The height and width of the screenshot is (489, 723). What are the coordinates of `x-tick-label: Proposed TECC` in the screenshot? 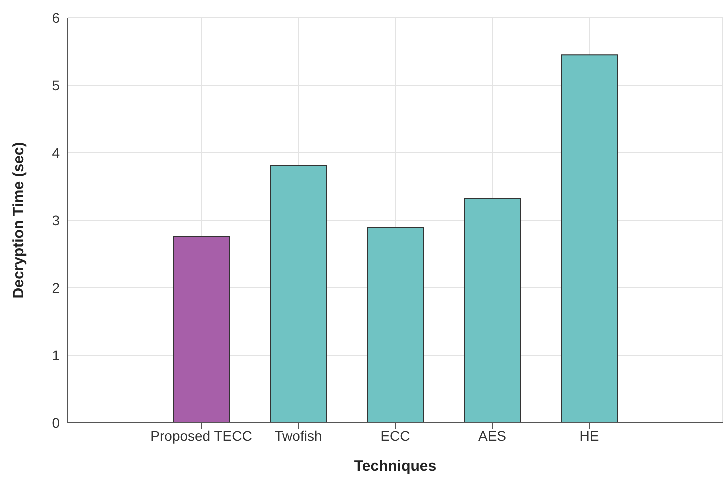 It's located at (201, 436).